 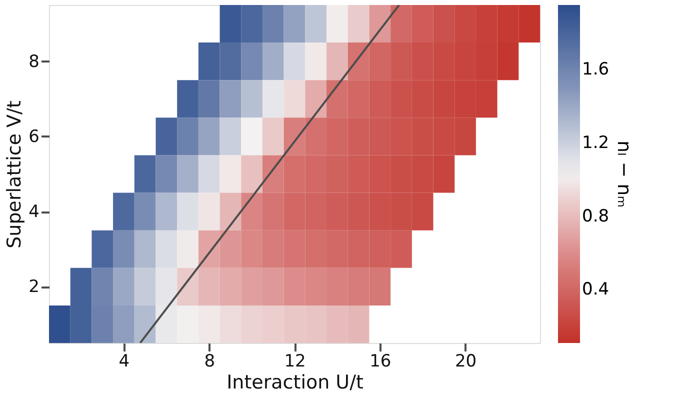 I want to click on y-tick-label: 4, so click(x=34, y=212).